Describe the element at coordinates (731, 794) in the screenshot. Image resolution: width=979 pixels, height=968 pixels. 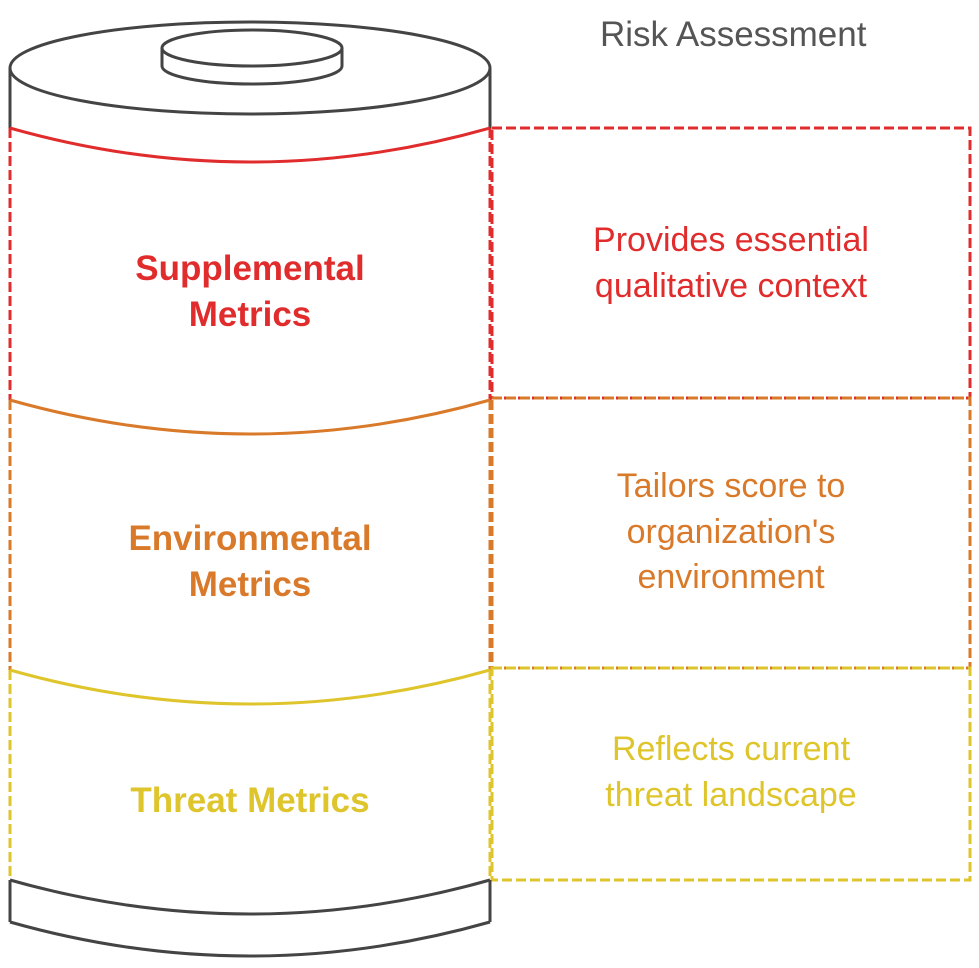
I see `threat-description-line-2: threat landscape` at that location.